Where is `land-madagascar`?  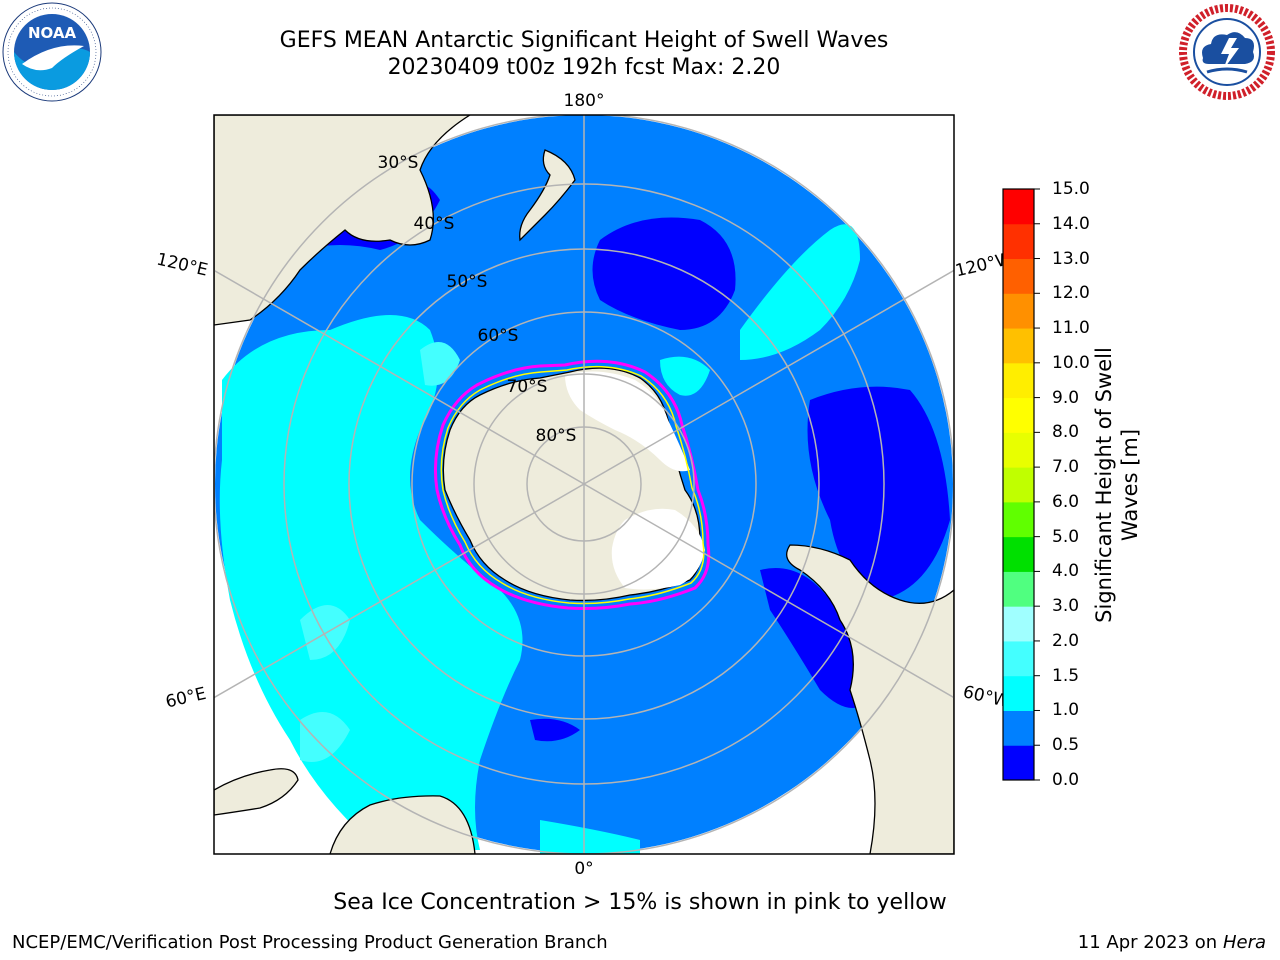
land-madagascar is located at coordinates (256, 792).